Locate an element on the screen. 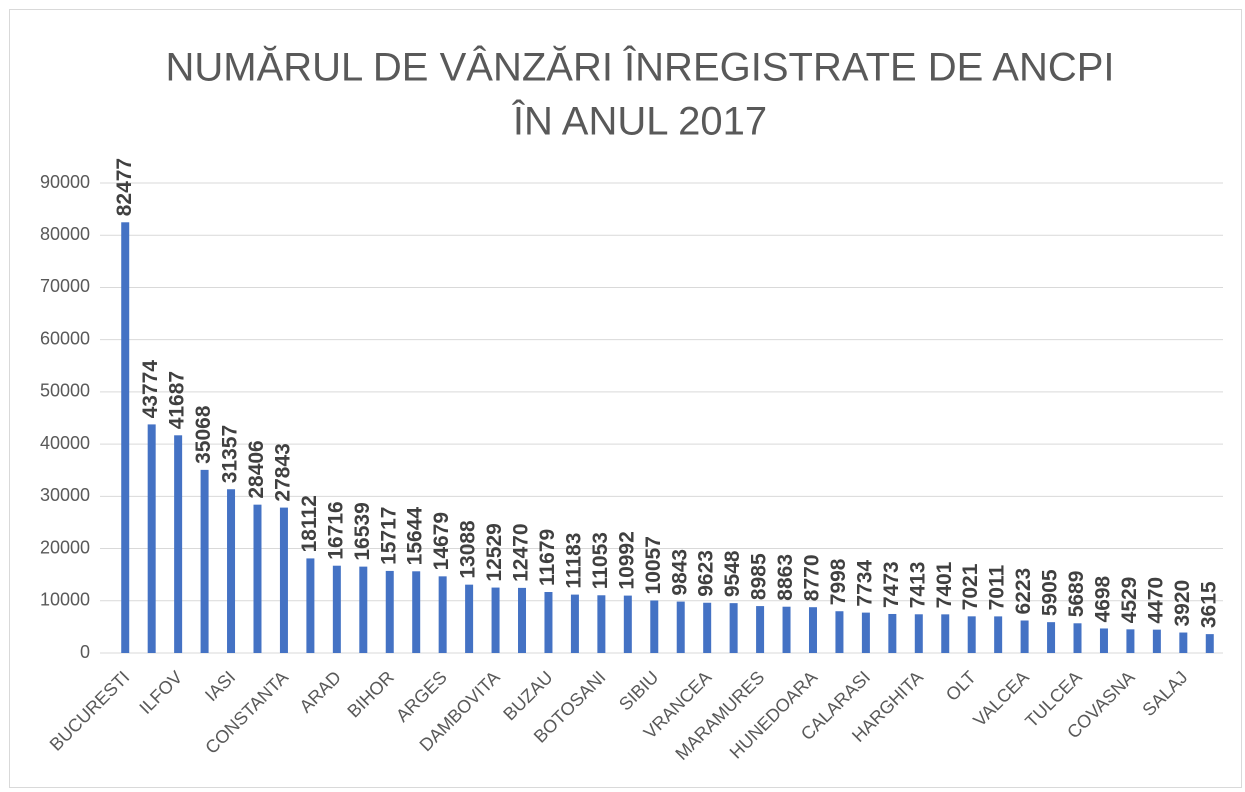 The width and height of the screenshot is (1245, 792). value-label: 9623 is located at coordinates (706, 573).